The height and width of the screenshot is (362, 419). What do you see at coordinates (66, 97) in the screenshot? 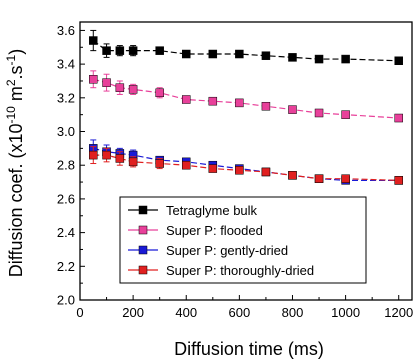
I see `y-tick-label: 3.2` at bounding box center [66, 97].